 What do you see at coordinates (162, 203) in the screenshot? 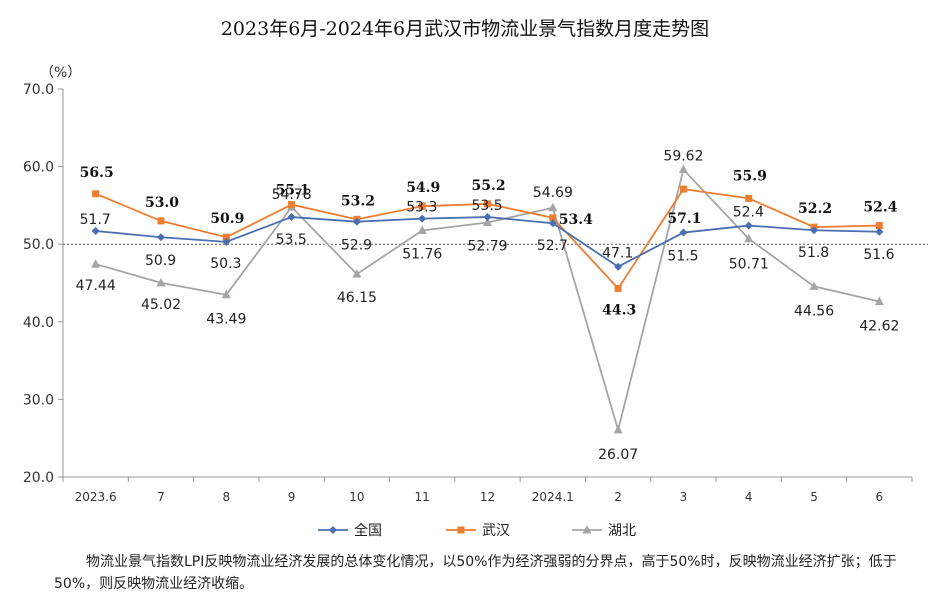
I see `wuhan-data-label: 53.0` at bounding box center [162, 203].